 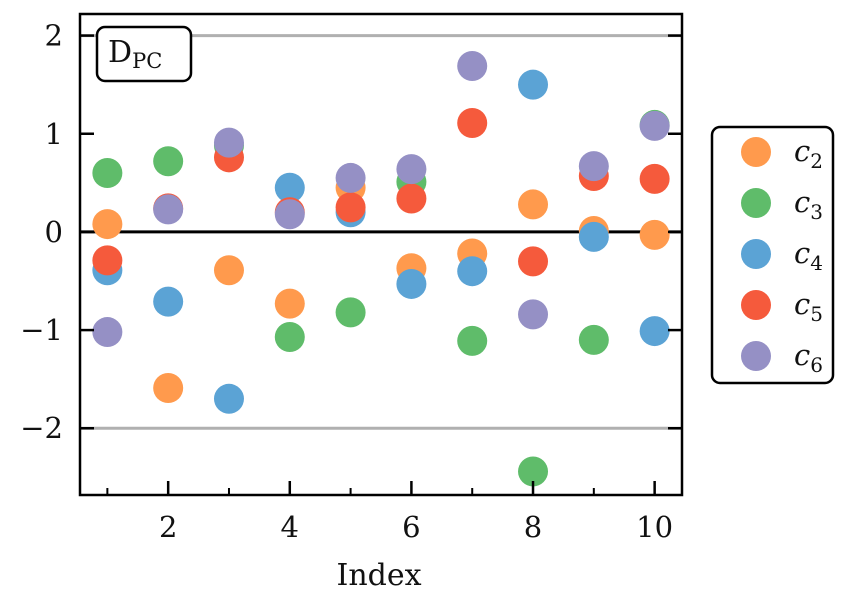 What do you see at coordinates (782, 306) in the screenshot?
I see `legend-item-c5: c5` at bounding box center [782, 306].